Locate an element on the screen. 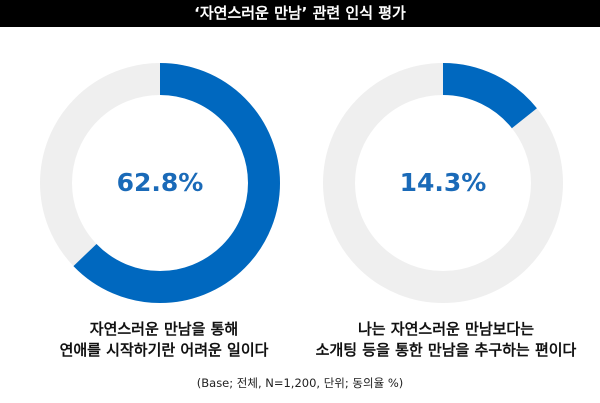 Image resolution: width=600 pixels, height=403 pixels. caption-left-line2: 연애를 시작하기란 어려운 일이다 is located at coordinates (164, 350).